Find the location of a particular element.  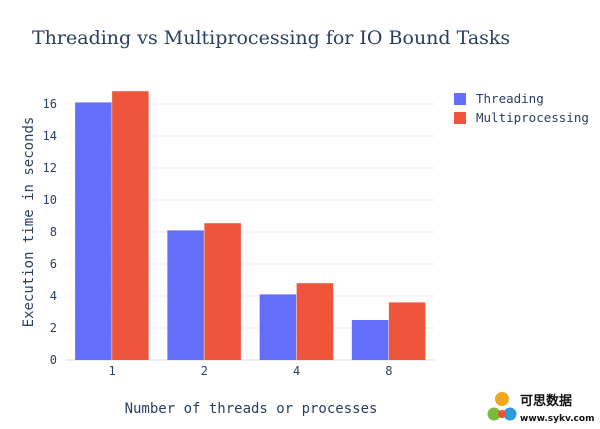

y-tick-labels: 0 2 4 6 8 10 12 14 16 is located at coordinates (50, 232).